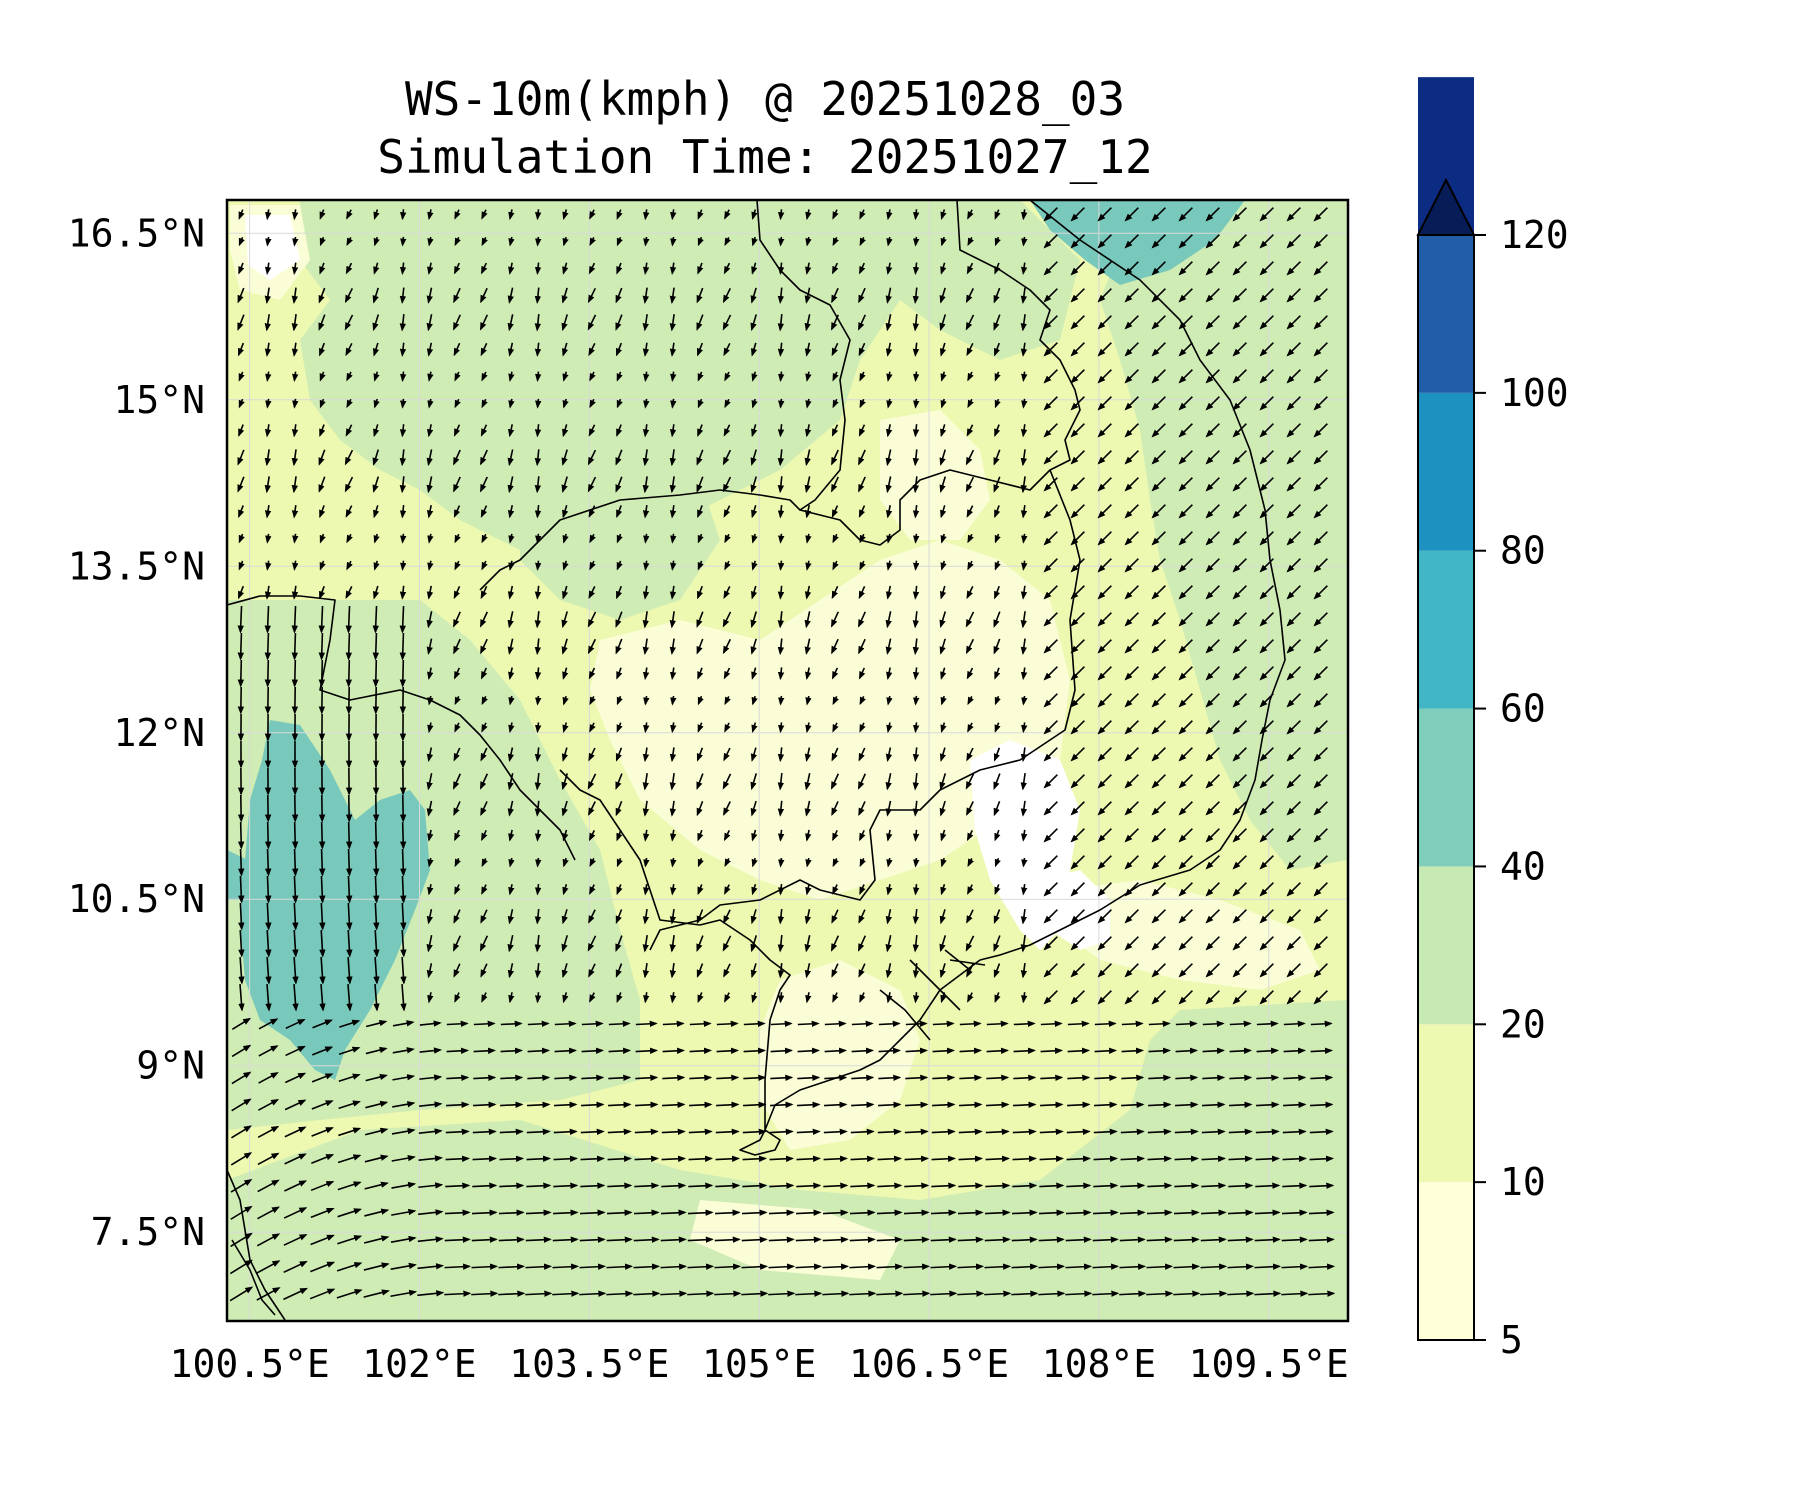  What do you see at coordinates (136, 566) in the screenshot?
I see `lat-tick-label: 13.5°N` at bounding box center [136, 566].